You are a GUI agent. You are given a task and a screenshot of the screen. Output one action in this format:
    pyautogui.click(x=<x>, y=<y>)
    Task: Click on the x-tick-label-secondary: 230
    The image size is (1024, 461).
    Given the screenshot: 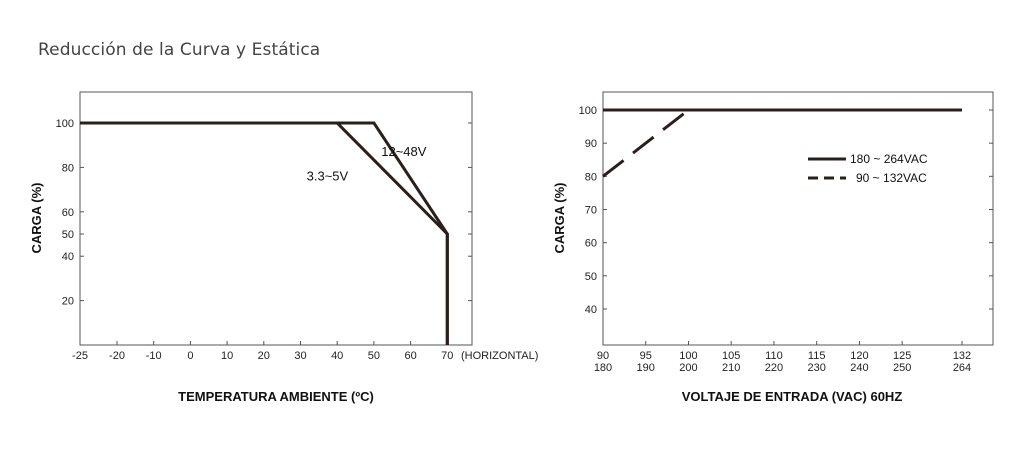 What is the action you would take?
    pyautogui.click(x=817, y=368)
    